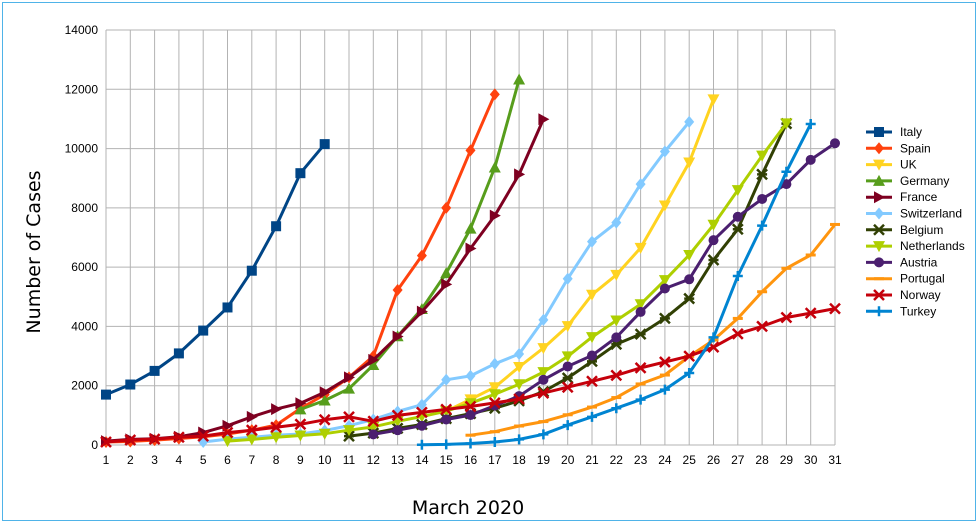  What do you see at coordinates (130, 460) in the screenshot?
I see `x-tick-label: 2` at bounding box center [130, 460].